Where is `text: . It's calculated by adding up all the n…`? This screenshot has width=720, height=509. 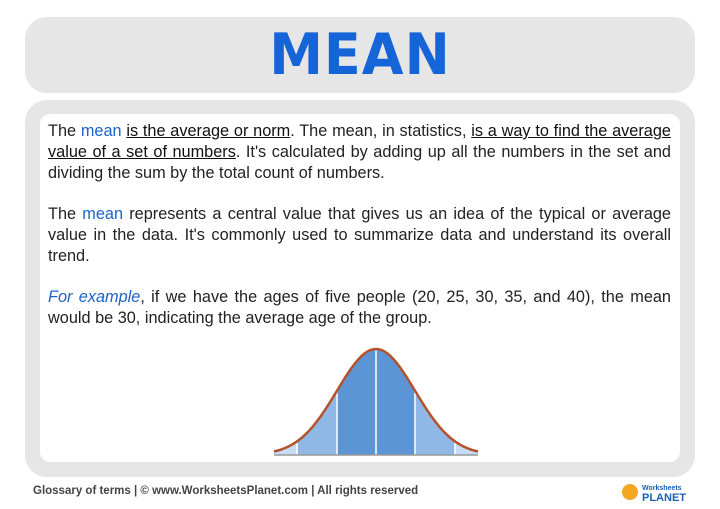
text: . It's calculated by adding up all the n… is located at coordinates (359, 162).